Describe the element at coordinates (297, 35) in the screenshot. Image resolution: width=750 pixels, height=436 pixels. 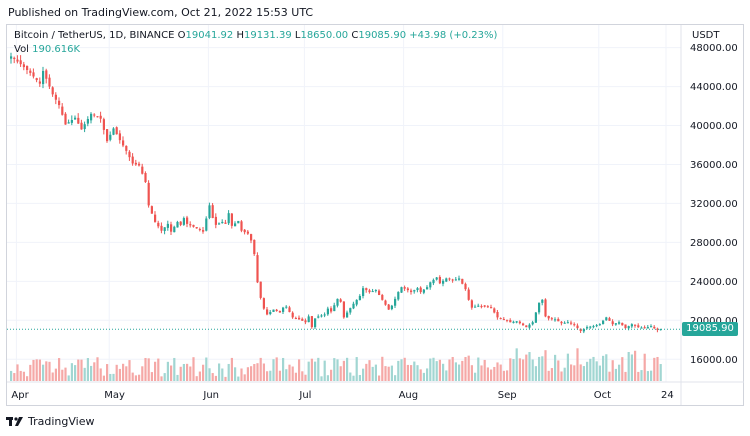
I see `low-label: L` at that location.